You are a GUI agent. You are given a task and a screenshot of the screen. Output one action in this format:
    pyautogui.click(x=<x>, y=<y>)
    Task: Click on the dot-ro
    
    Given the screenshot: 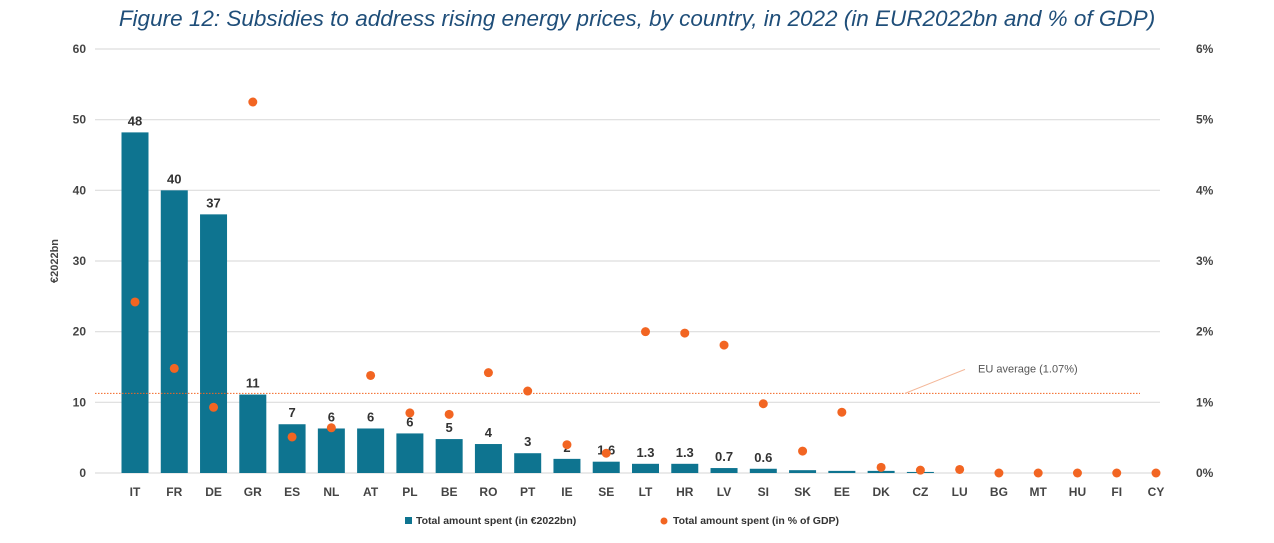 What is the action you would take?
    pyautogui.click(x=488, y=373)
    